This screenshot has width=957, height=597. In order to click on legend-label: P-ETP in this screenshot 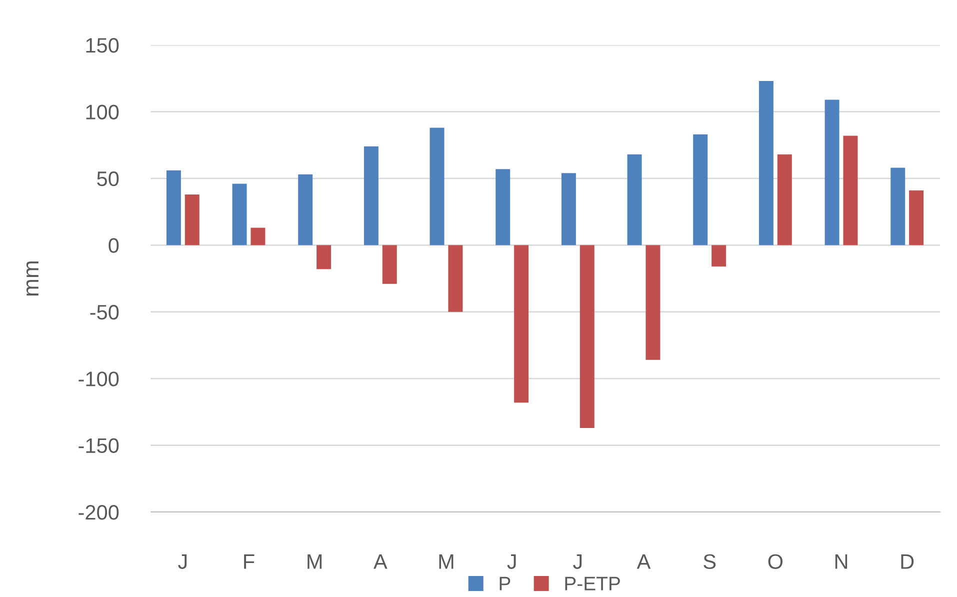, I will do `click(592, 583)`.